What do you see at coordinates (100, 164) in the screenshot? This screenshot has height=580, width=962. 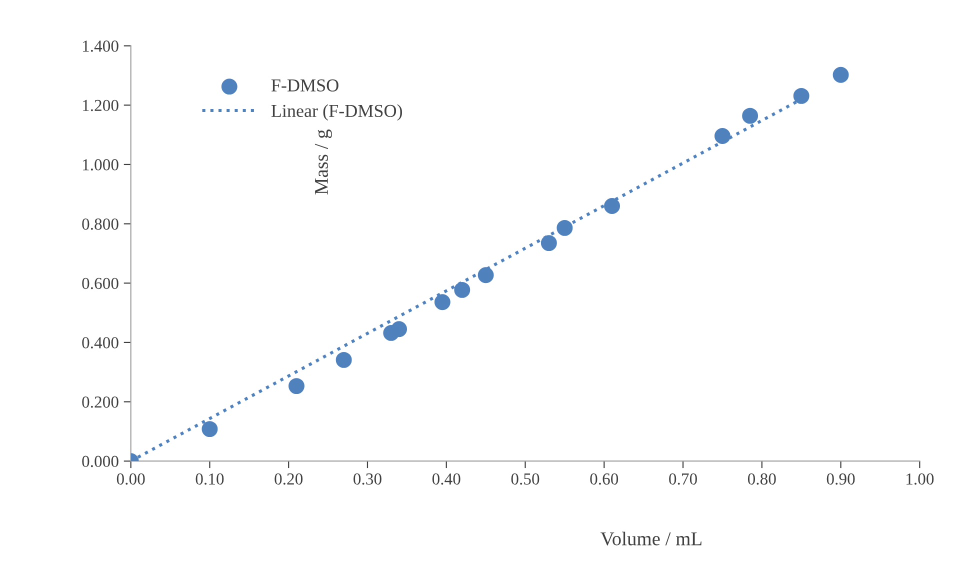 I see `y-tick-label: 1.000` at bounding box center [100, 164].